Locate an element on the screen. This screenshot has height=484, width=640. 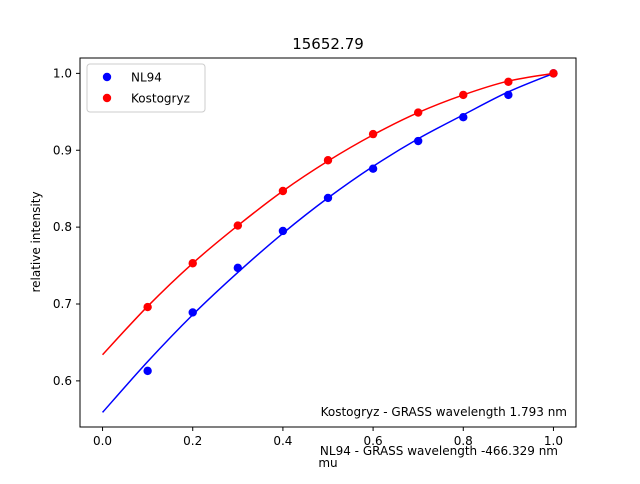
y-tick-label: 1.0 is located at coordinates (62, 73).